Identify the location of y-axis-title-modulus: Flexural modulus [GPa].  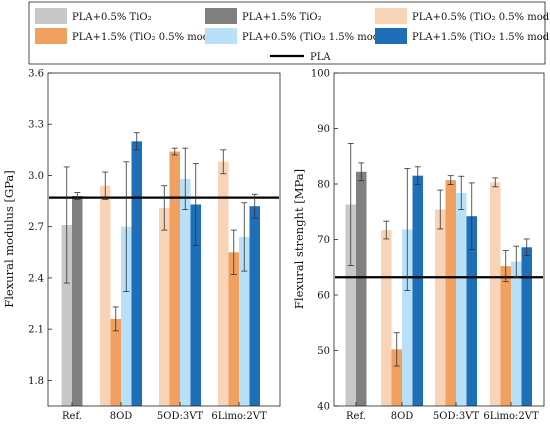
(9, 239).